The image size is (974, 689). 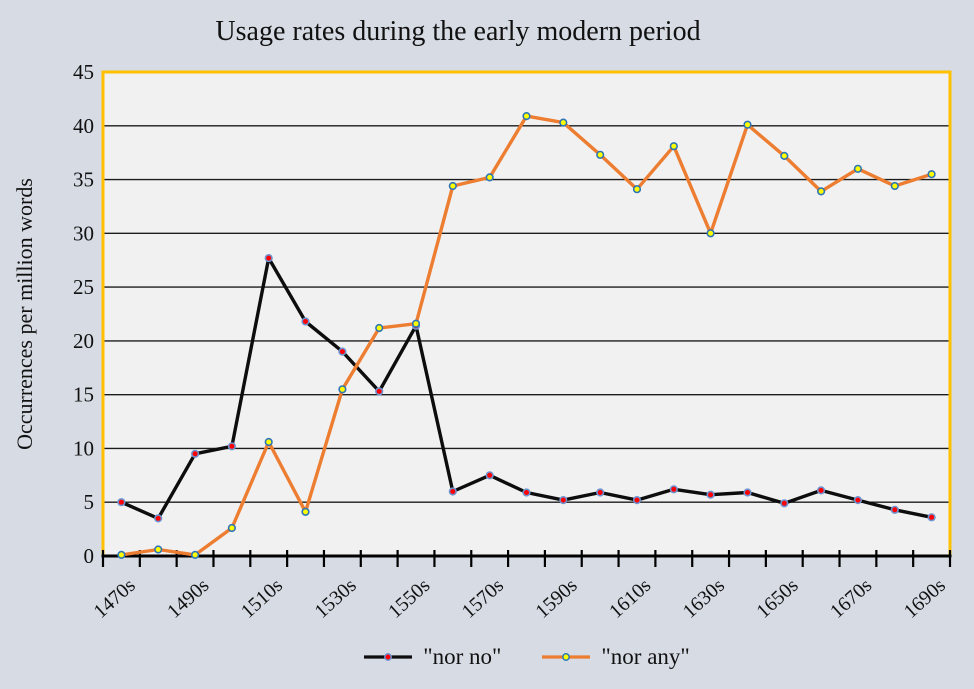 I want to click on legend-item-nor-no: "nor no", so click(x=432, y=657).